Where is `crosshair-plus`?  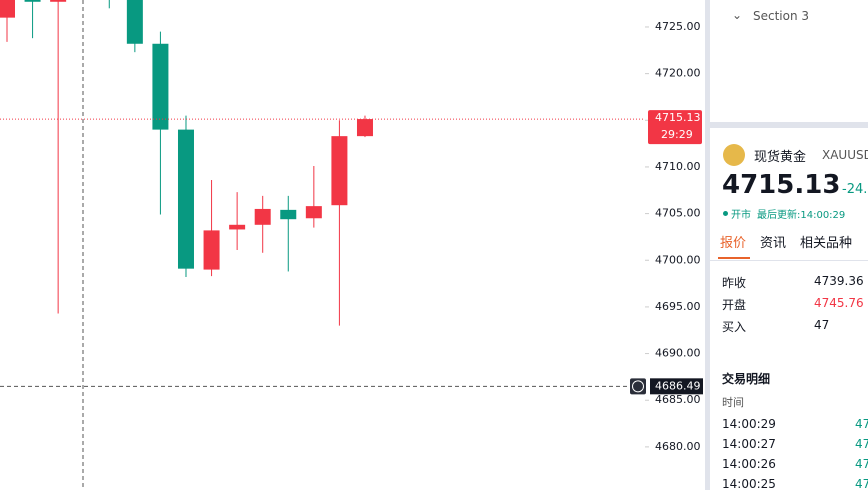 crosshair-plus is located at coordinates (638, 386).